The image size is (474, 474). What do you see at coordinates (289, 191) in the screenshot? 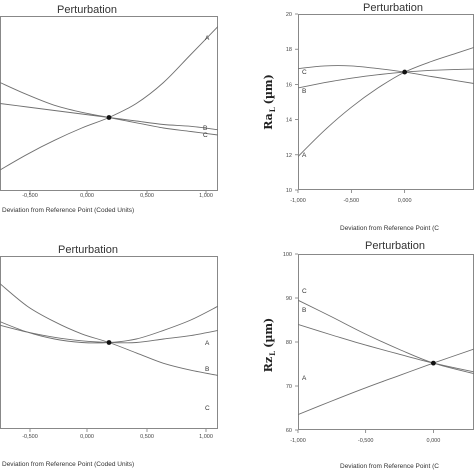
I see `y-tick-label: 10` at bounding box center [289, 191].